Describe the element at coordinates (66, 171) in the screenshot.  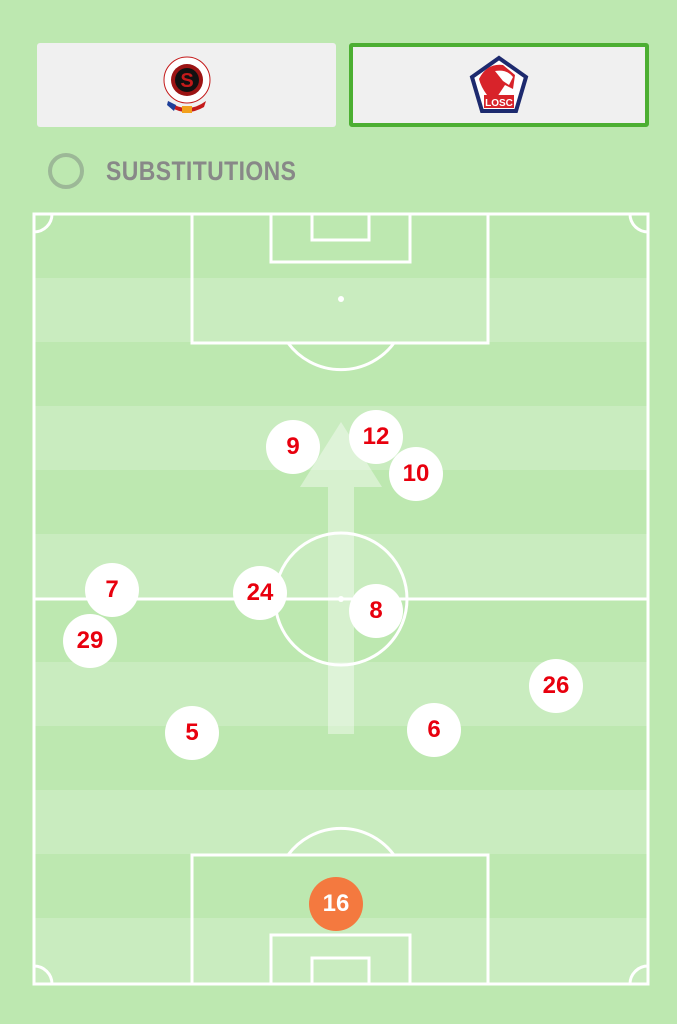
I see `substitutions-radio` at that location.